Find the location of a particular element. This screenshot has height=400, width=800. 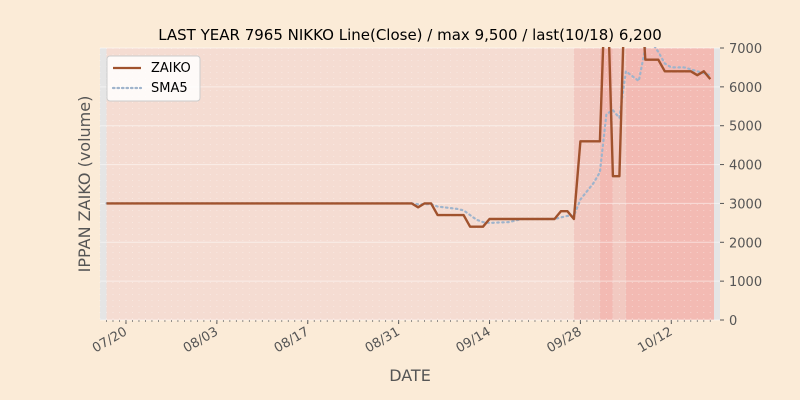

y-axis-label: IPPAN ZAIKO (volume) is located at coordinates (84, 184).